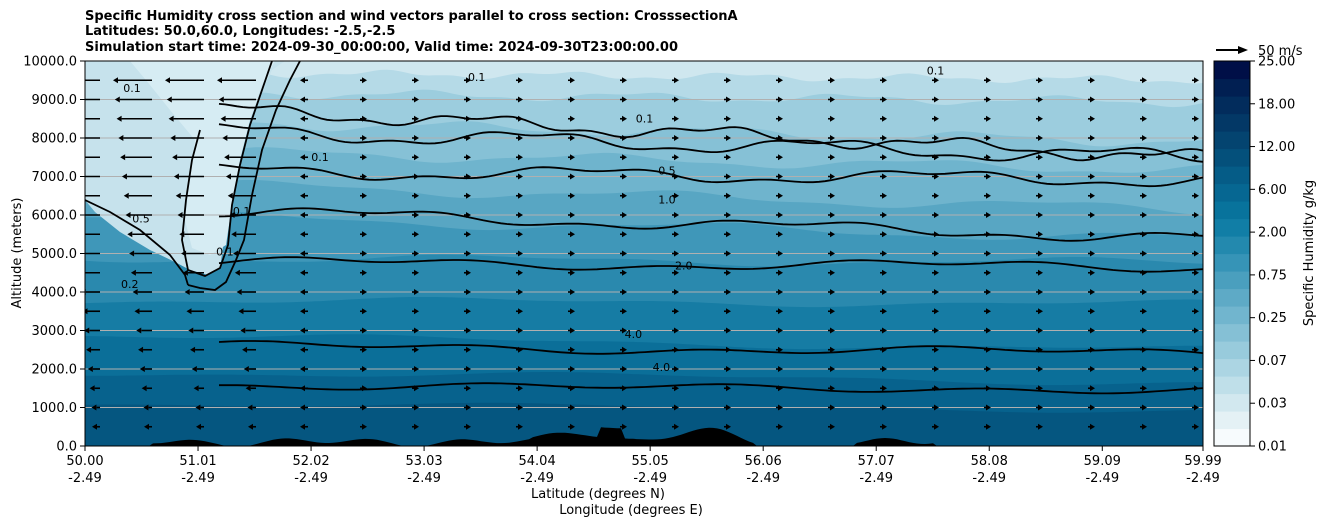 The width and height of the screenshot is (1326, 526). What do you see at coordinates (1102, 478) in the screenshot?
I see `x-tick-label-lon-9: -2.49` at bounding box center [1102, 478].